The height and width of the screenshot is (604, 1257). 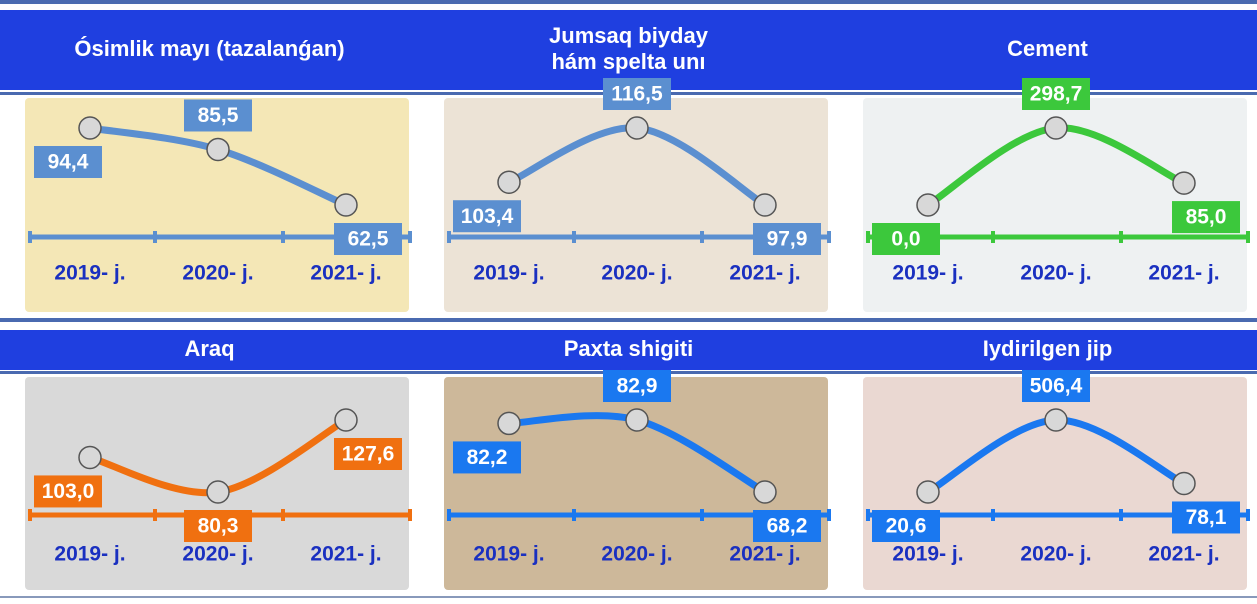 I want to click on value-label: 20,6, so click(x=906, y=526).